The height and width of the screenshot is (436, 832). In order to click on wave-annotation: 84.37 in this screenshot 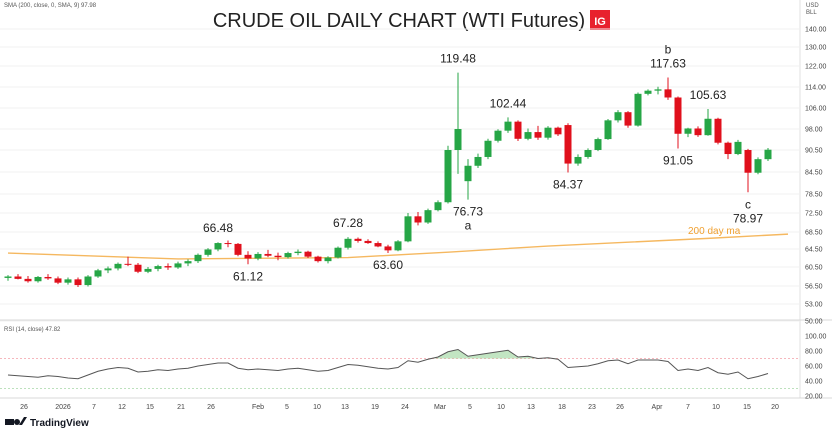, I will do `click(568, 184)`.